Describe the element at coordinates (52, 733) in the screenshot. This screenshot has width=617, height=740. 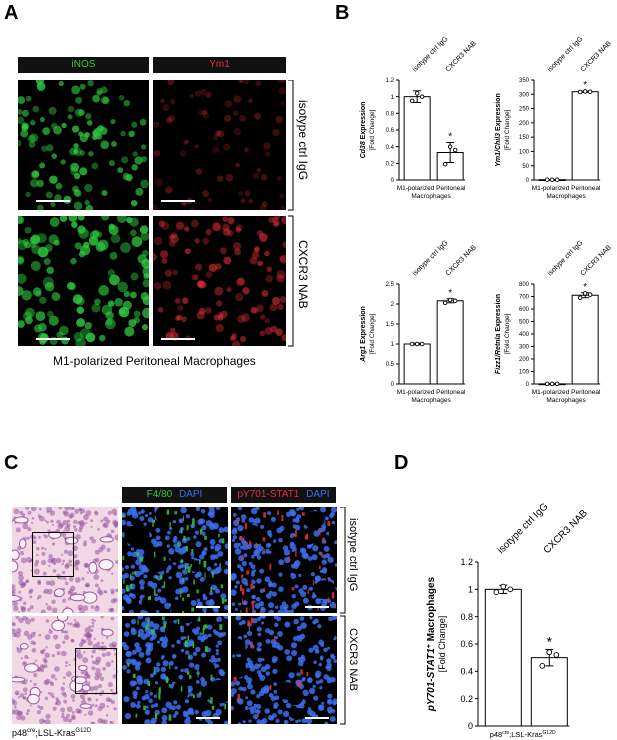
I see `genotype-label: p48cre;LSL-KrasG12D` at that location.